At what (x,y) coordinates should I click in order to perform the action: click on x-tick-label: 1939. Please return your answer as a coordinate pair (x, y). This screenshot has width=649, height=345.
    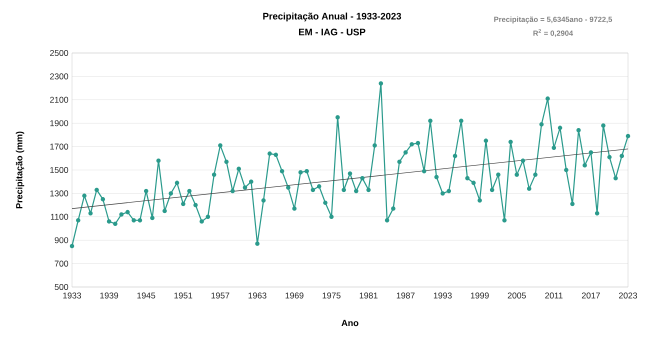
    Looking at the image, I should click on (109, 295).